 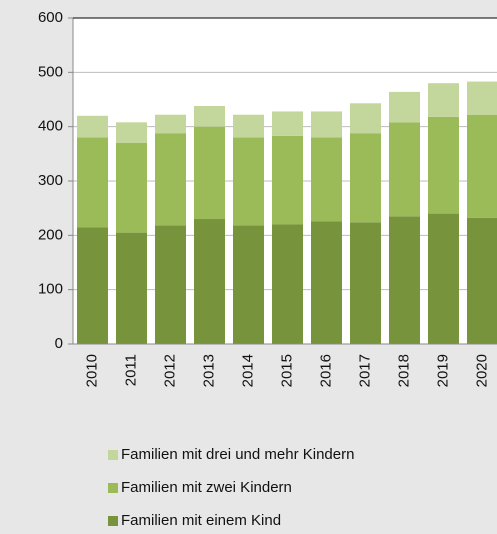 What do you see at coordinates (50, 71) in the screenshot?
I see `y-tick-label: 500` at bounding box center [50, 71].